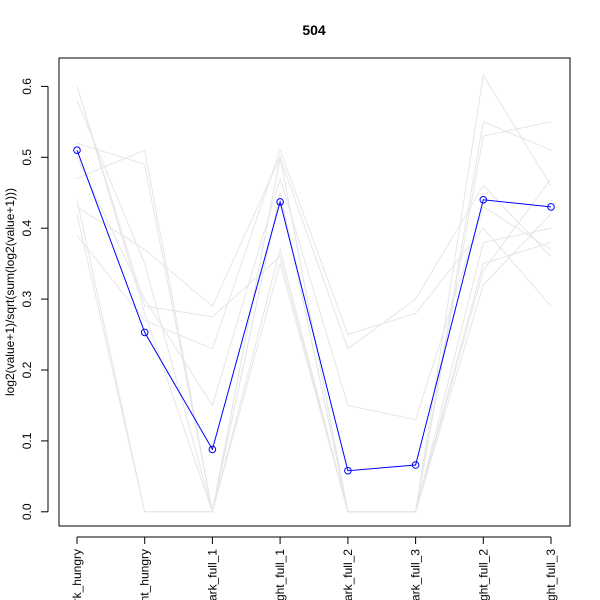 This screenshot has width=600, height=600. What do you see at coordinates (144, 332) in the screenshot?
I see `highlight-point-light_hungry` at bounding box center [144, 332].